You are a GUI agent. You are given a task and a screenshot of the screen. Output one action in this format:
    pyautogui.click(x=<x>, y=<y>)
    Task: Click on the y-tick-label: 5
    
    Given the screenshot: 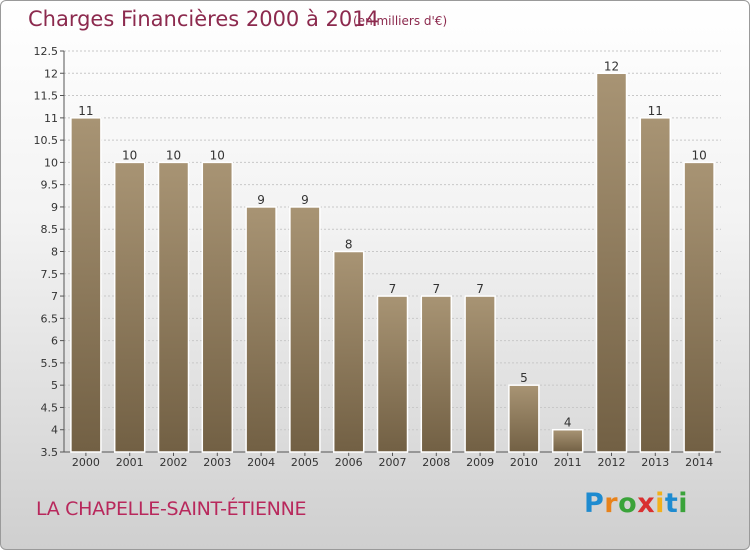 What is the action you would take?
    pyautogui.click(x=54, y=385)
    